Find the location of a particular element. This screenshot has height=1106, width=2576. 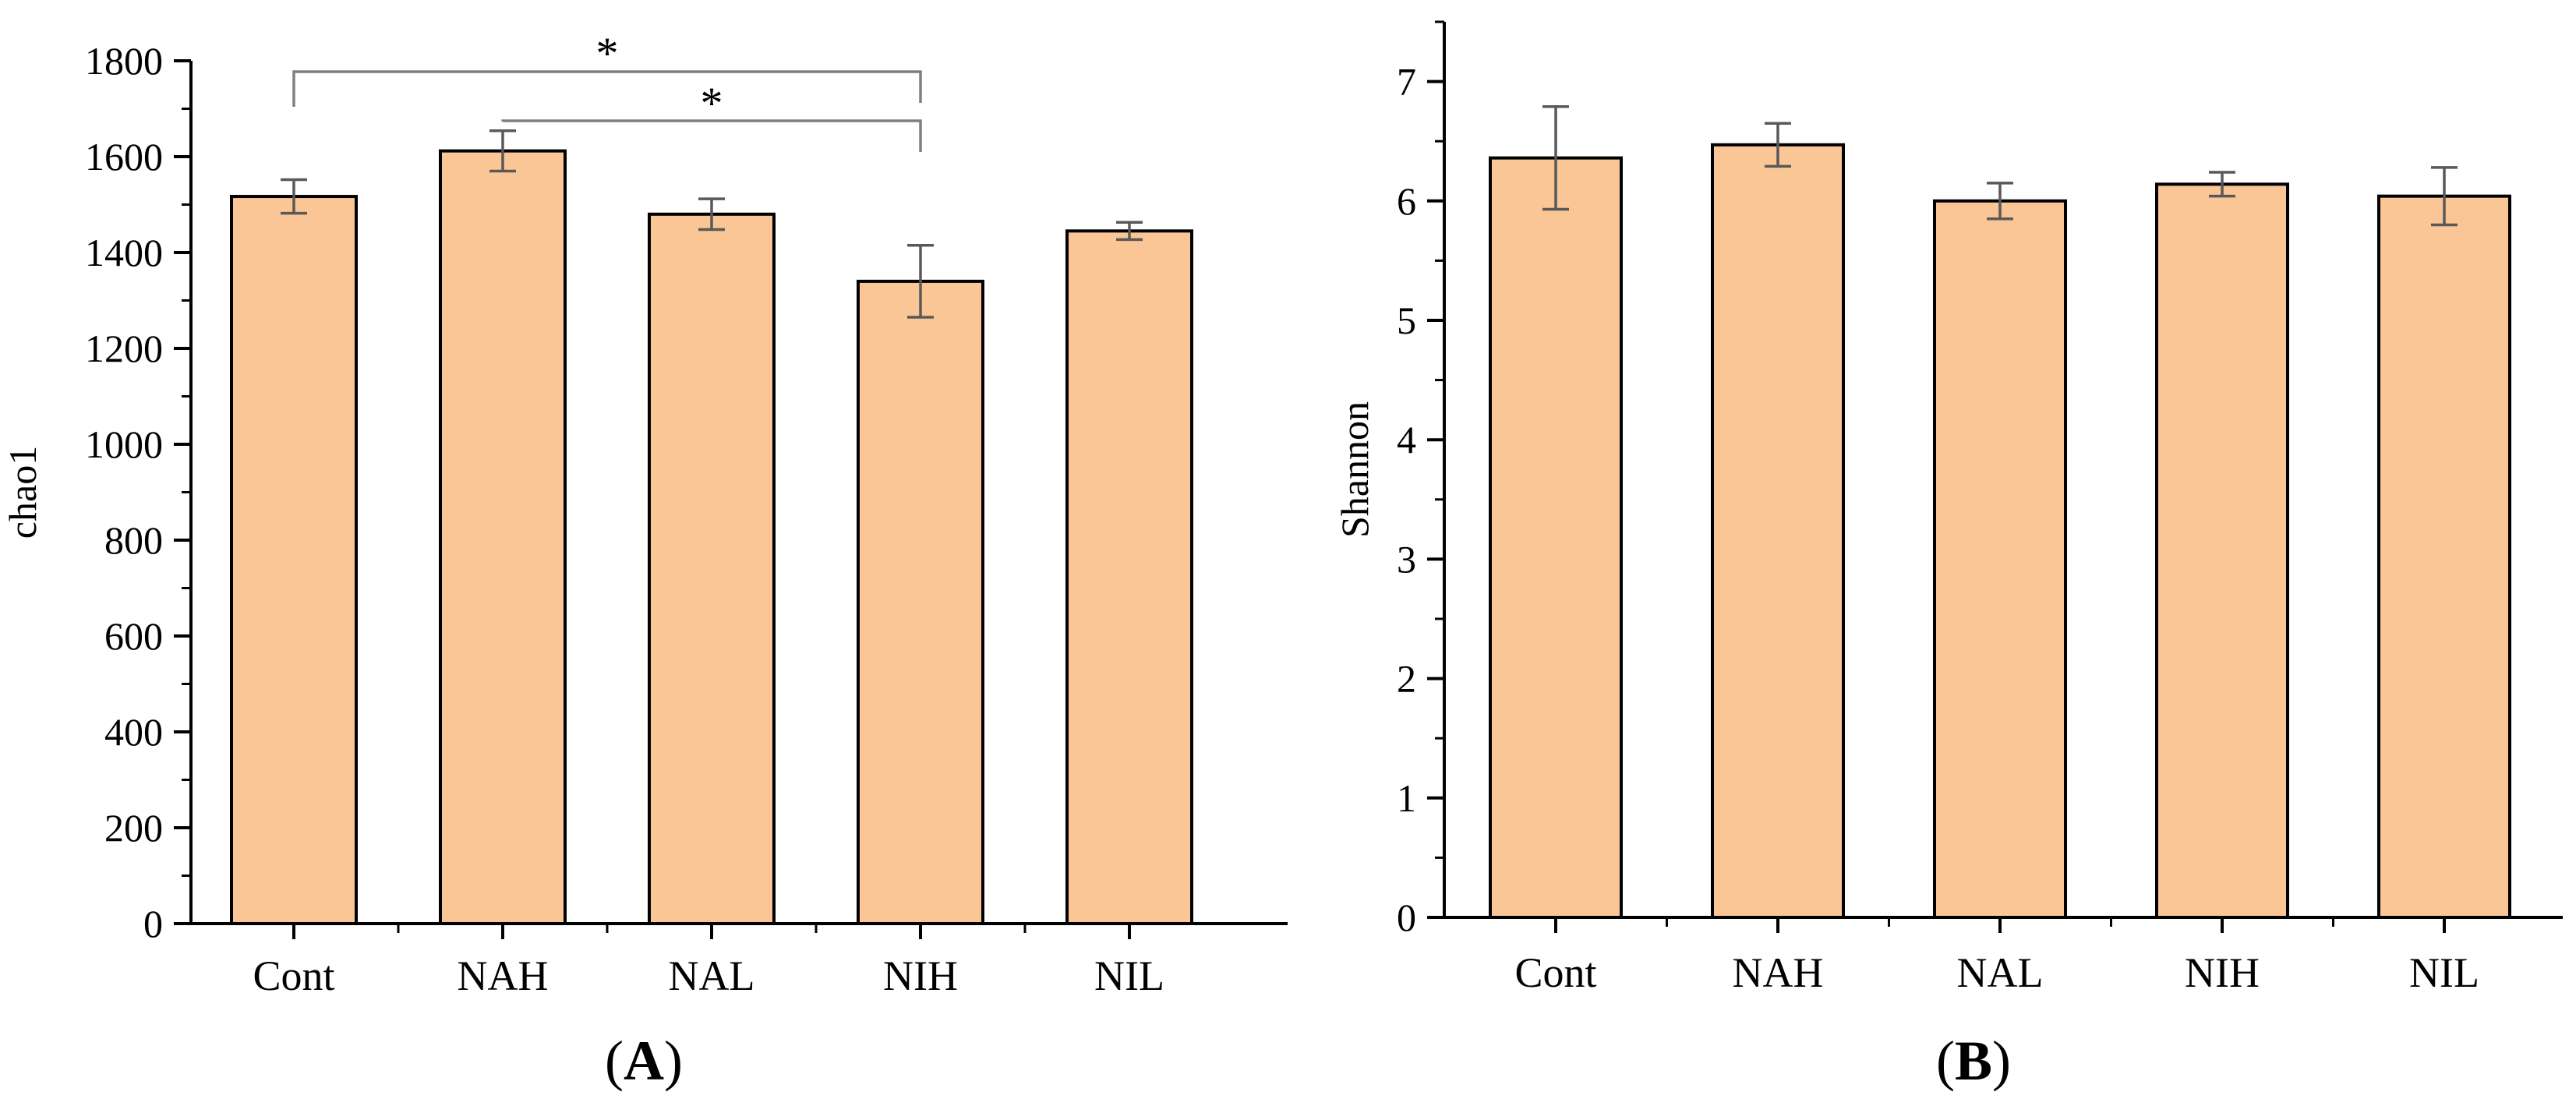

chart-a-error-bar-nal is located at coordinates (711, 214).